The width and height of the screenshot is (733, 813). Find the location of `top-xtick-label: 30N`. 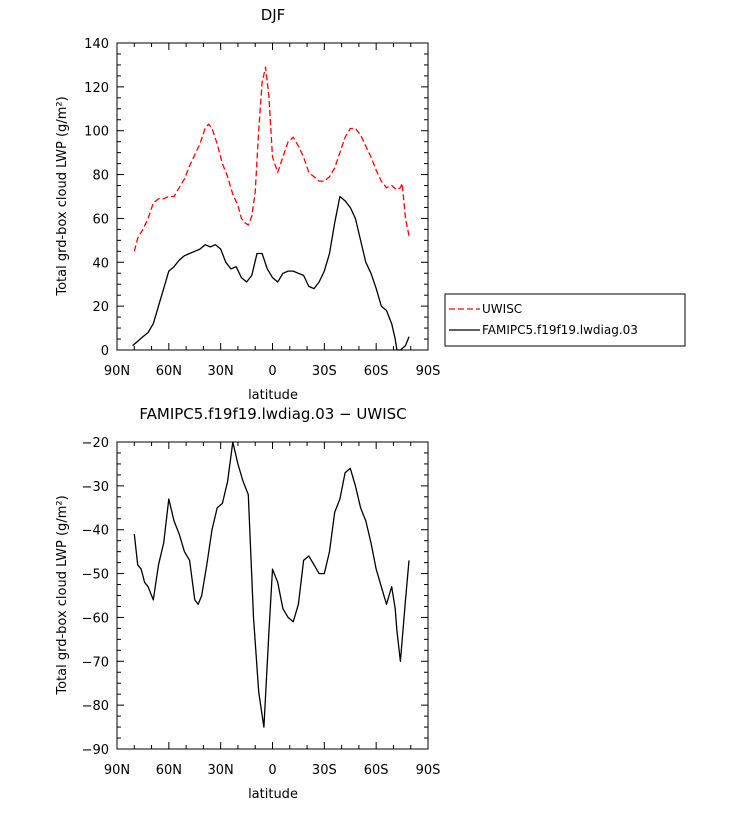

top-xtick-label: 30N is located at coordinates (221, 371).